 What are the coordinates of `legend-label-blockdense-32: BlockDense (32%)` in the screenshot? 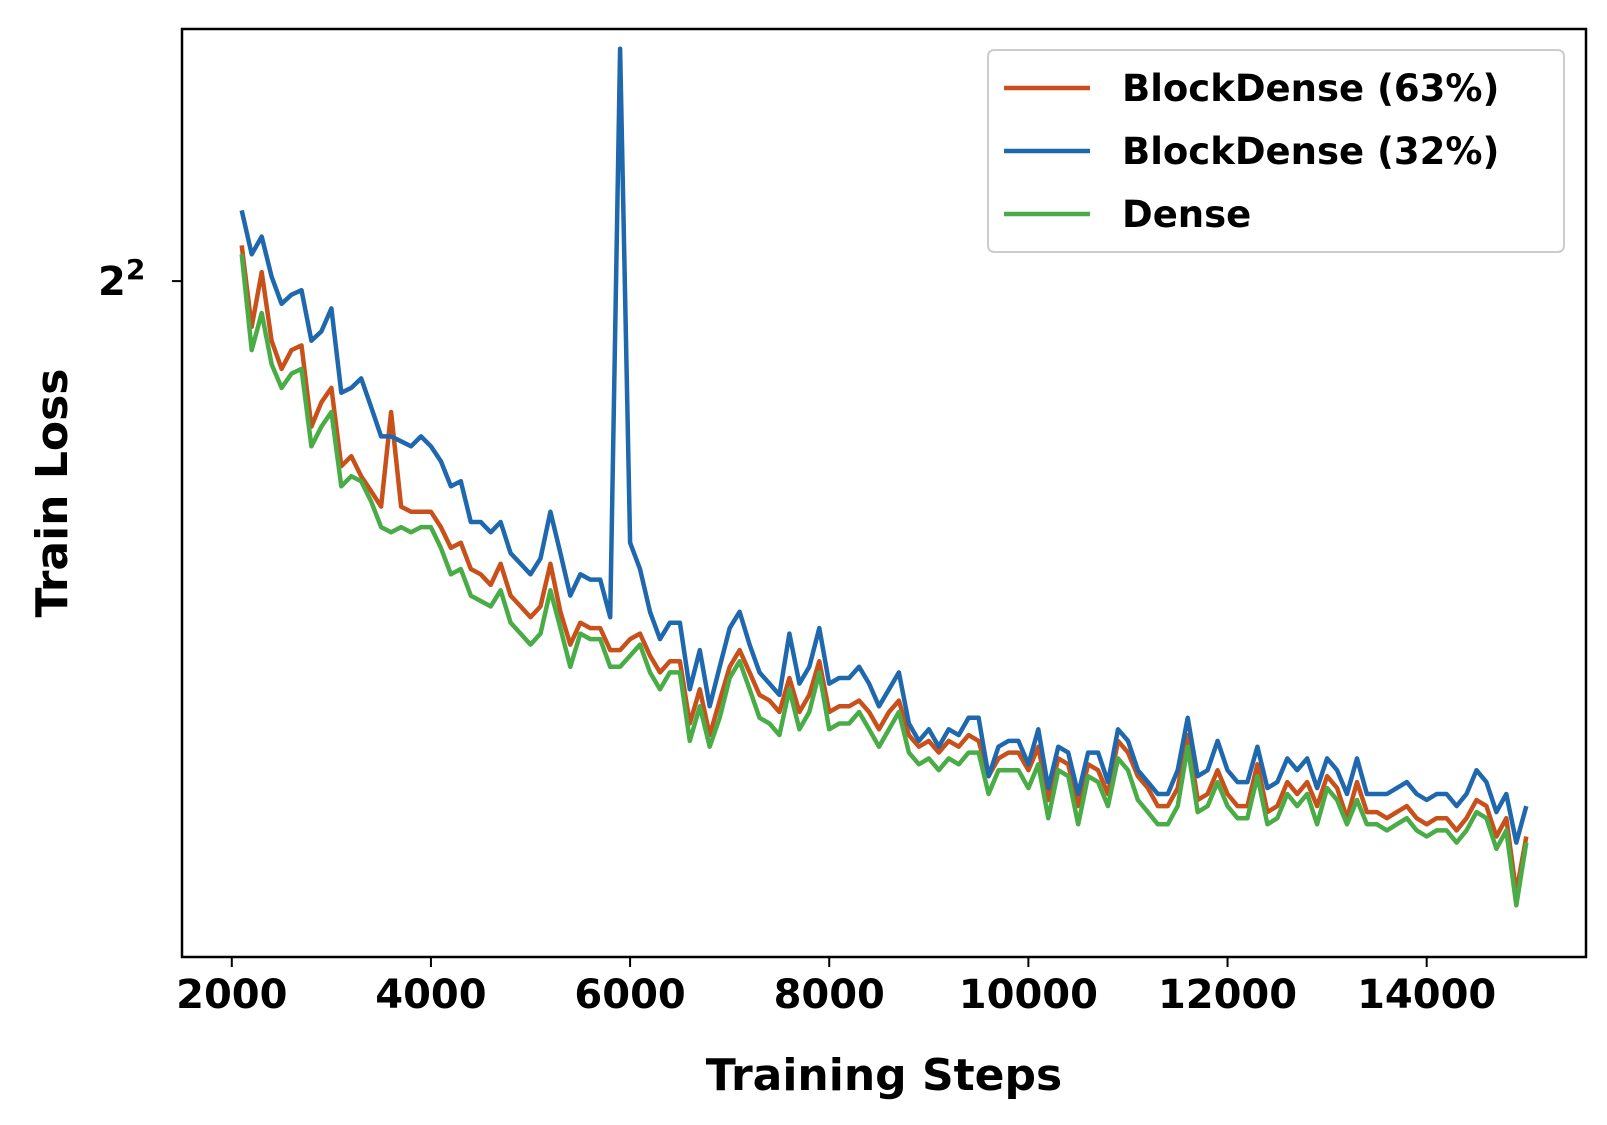 It's located at (1310, 151).